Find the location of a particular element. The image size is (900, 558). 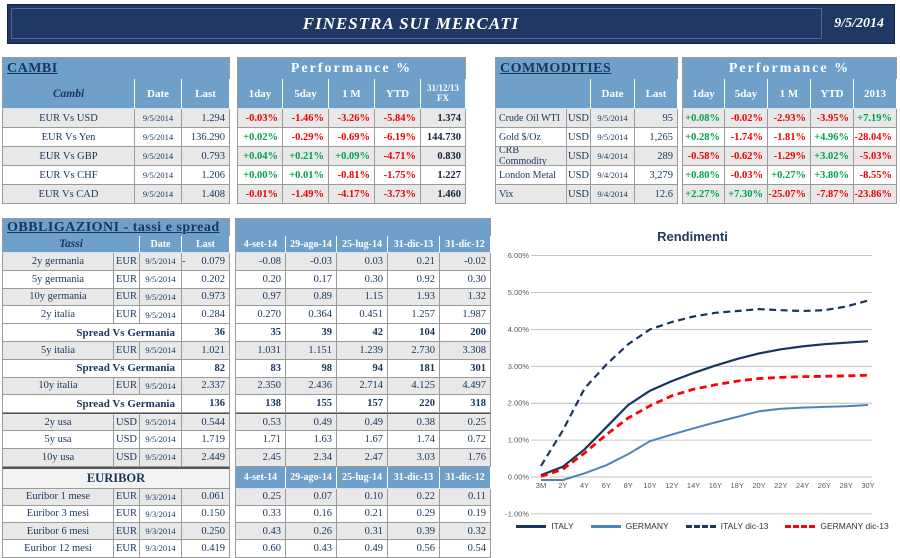

history-value-cell: 2.350 is located at coordinates (260, 386).